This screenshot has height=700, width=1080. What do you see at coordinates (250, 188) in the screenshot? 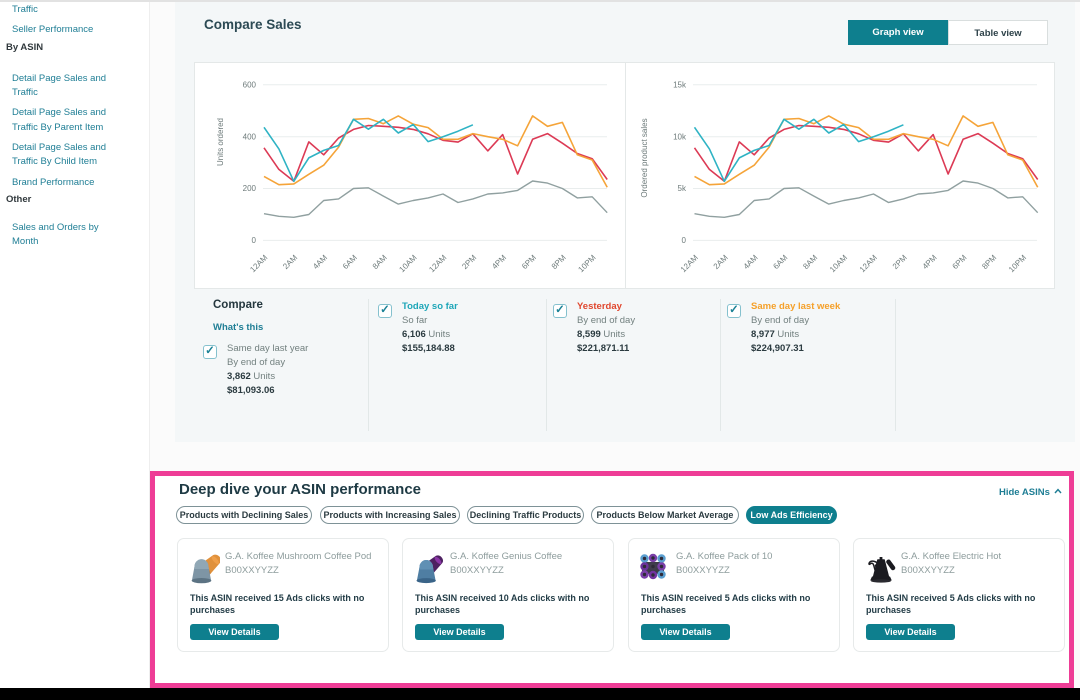
I see `svg-text: 200` at bounding box center [250, 188].